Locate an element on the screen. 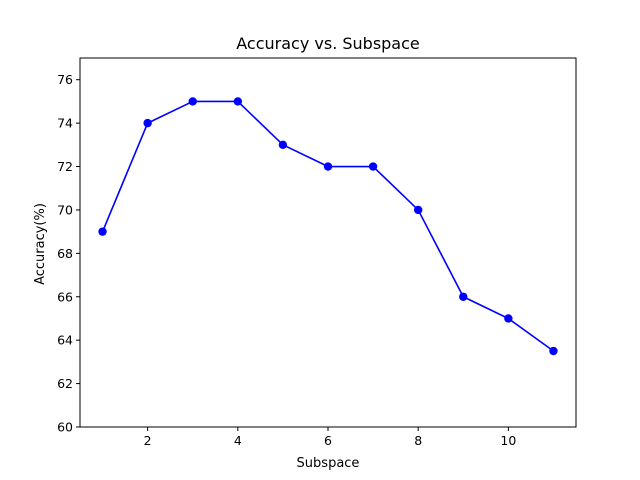  y-tick-label: 66 is located at coordinates (65, 296).